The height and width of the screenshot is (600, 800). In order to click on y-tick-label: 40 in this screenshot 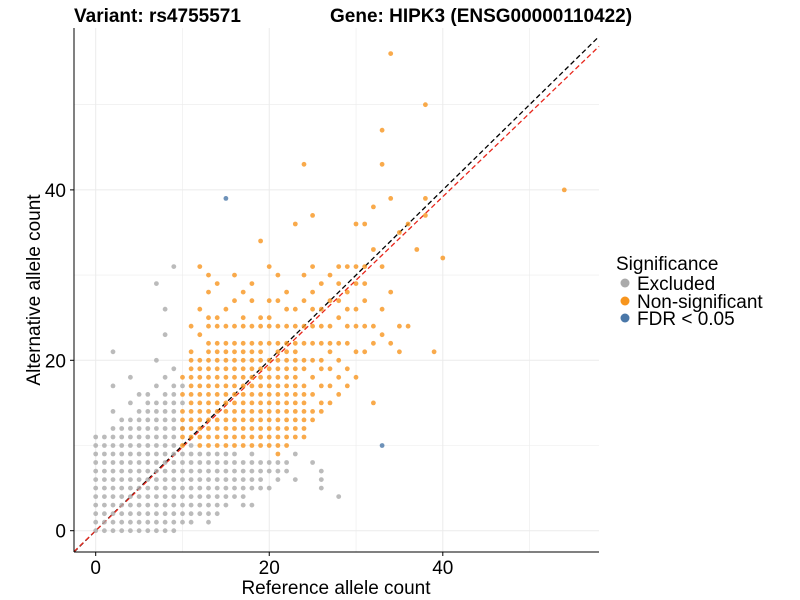, I will do `click(55, 191)`.